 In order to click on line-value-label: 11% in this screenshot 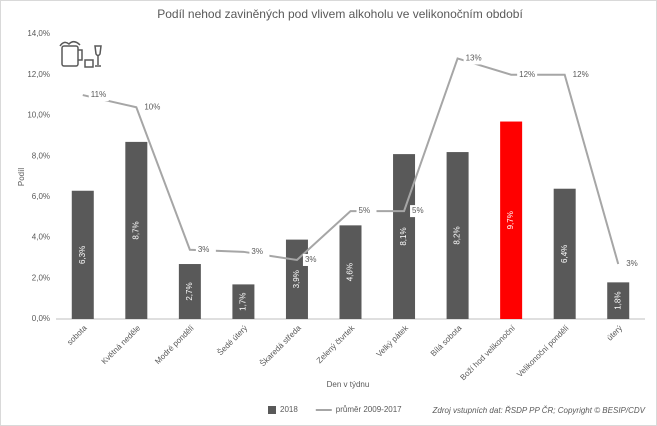, I will do `click(98, 94)`.